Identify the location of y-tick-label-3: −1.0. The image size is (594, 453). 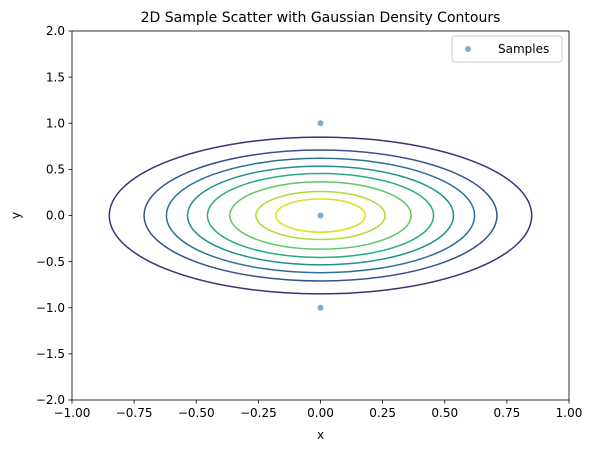
(50, 308).